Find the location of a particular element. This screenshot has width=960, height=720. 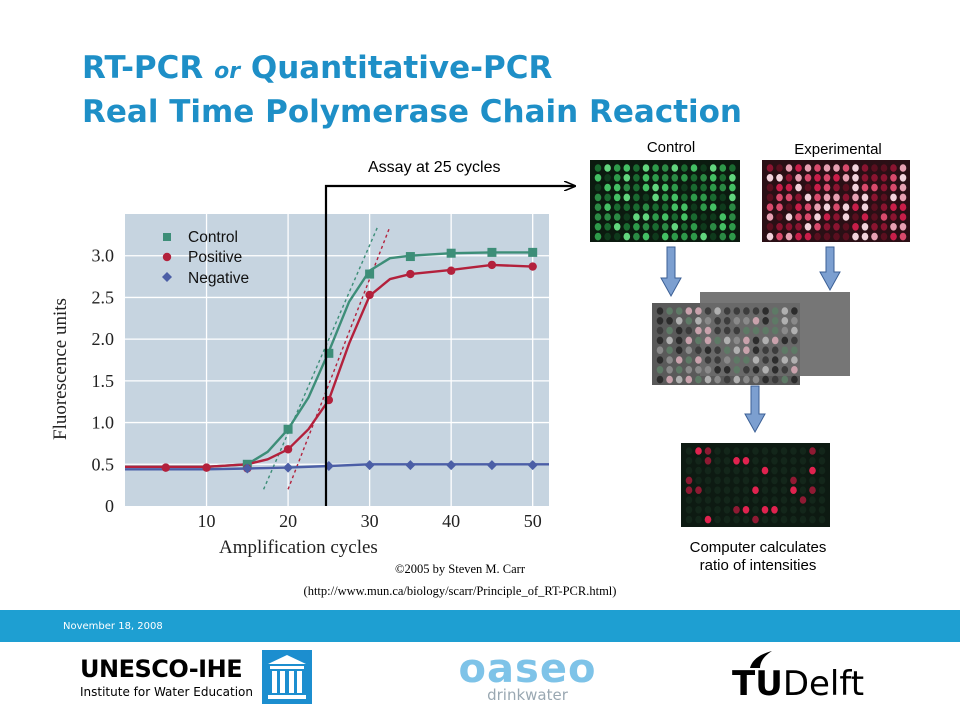

legend-negative-marker is located at coordinates (167, 277).